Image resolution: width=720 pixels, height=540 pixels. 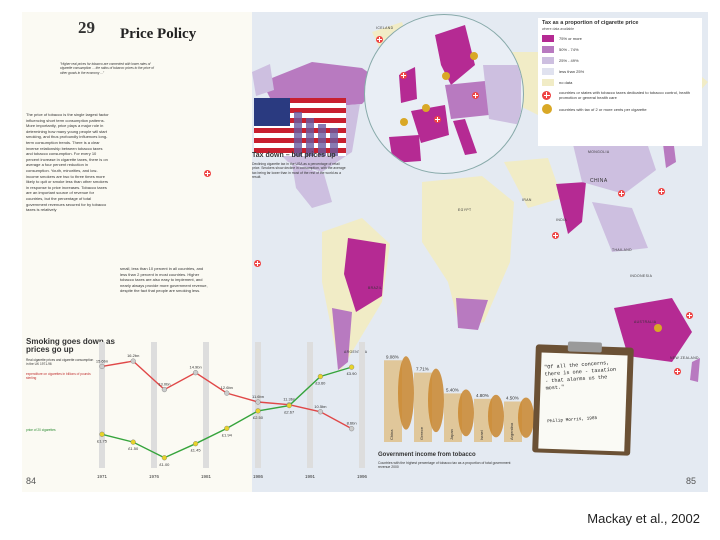 What do you see at coordinates (289, 412) in the screenshot?
I see `data-label: £2.67` at bounding box center [289, 412].